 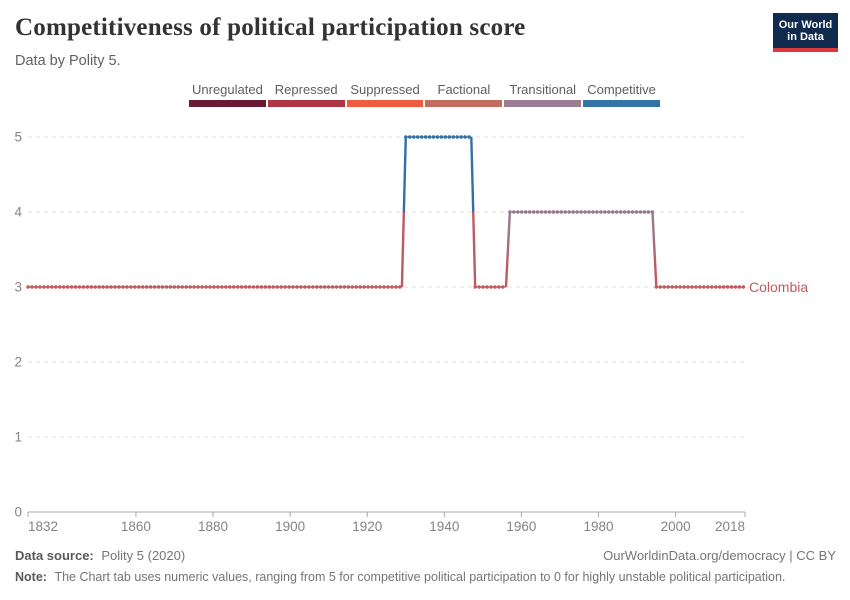 I want to click on legend-item-suppressed: Suppressed, so click(x=385, y=94).